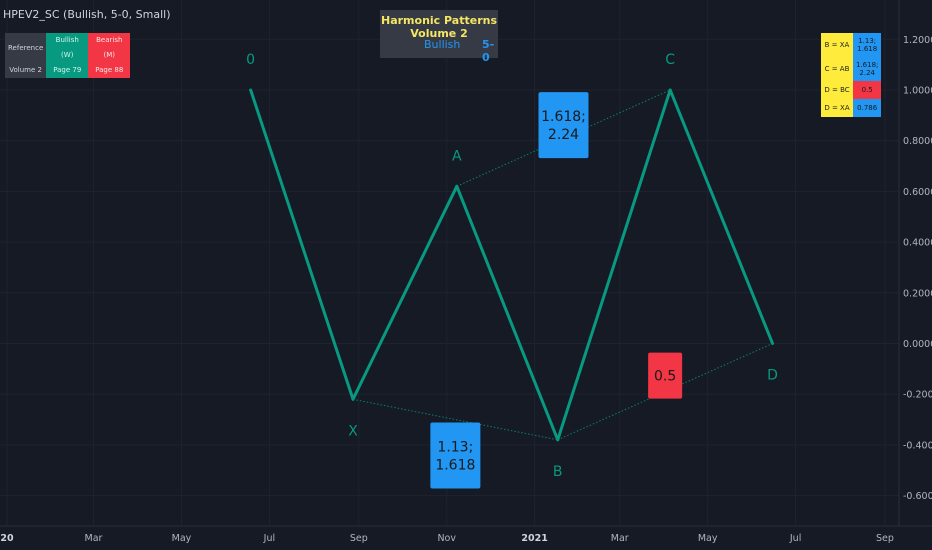 This screenshot has width=932, height=550. I want to click on reference-row: Reference Bullish (W) Bearish (M), so click(68, 48).